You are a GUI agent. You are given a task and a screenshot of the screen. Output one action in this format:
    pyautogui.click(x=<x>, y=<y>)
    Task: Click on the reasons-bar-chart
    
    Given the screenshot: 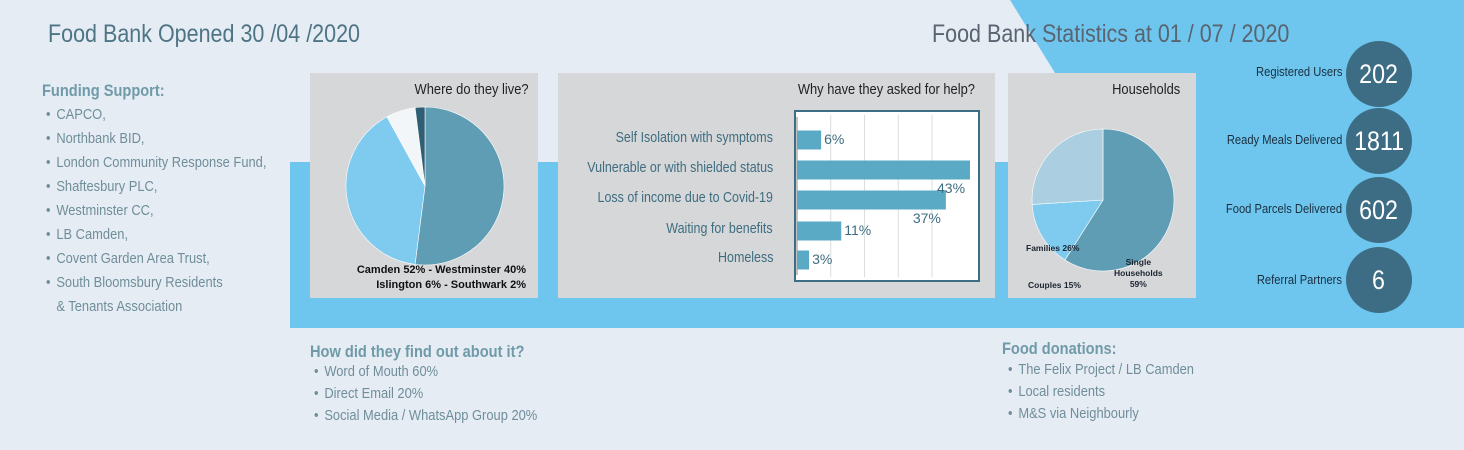 What is the action you would take?
    pyautogui.click(x=887, y=196)
    